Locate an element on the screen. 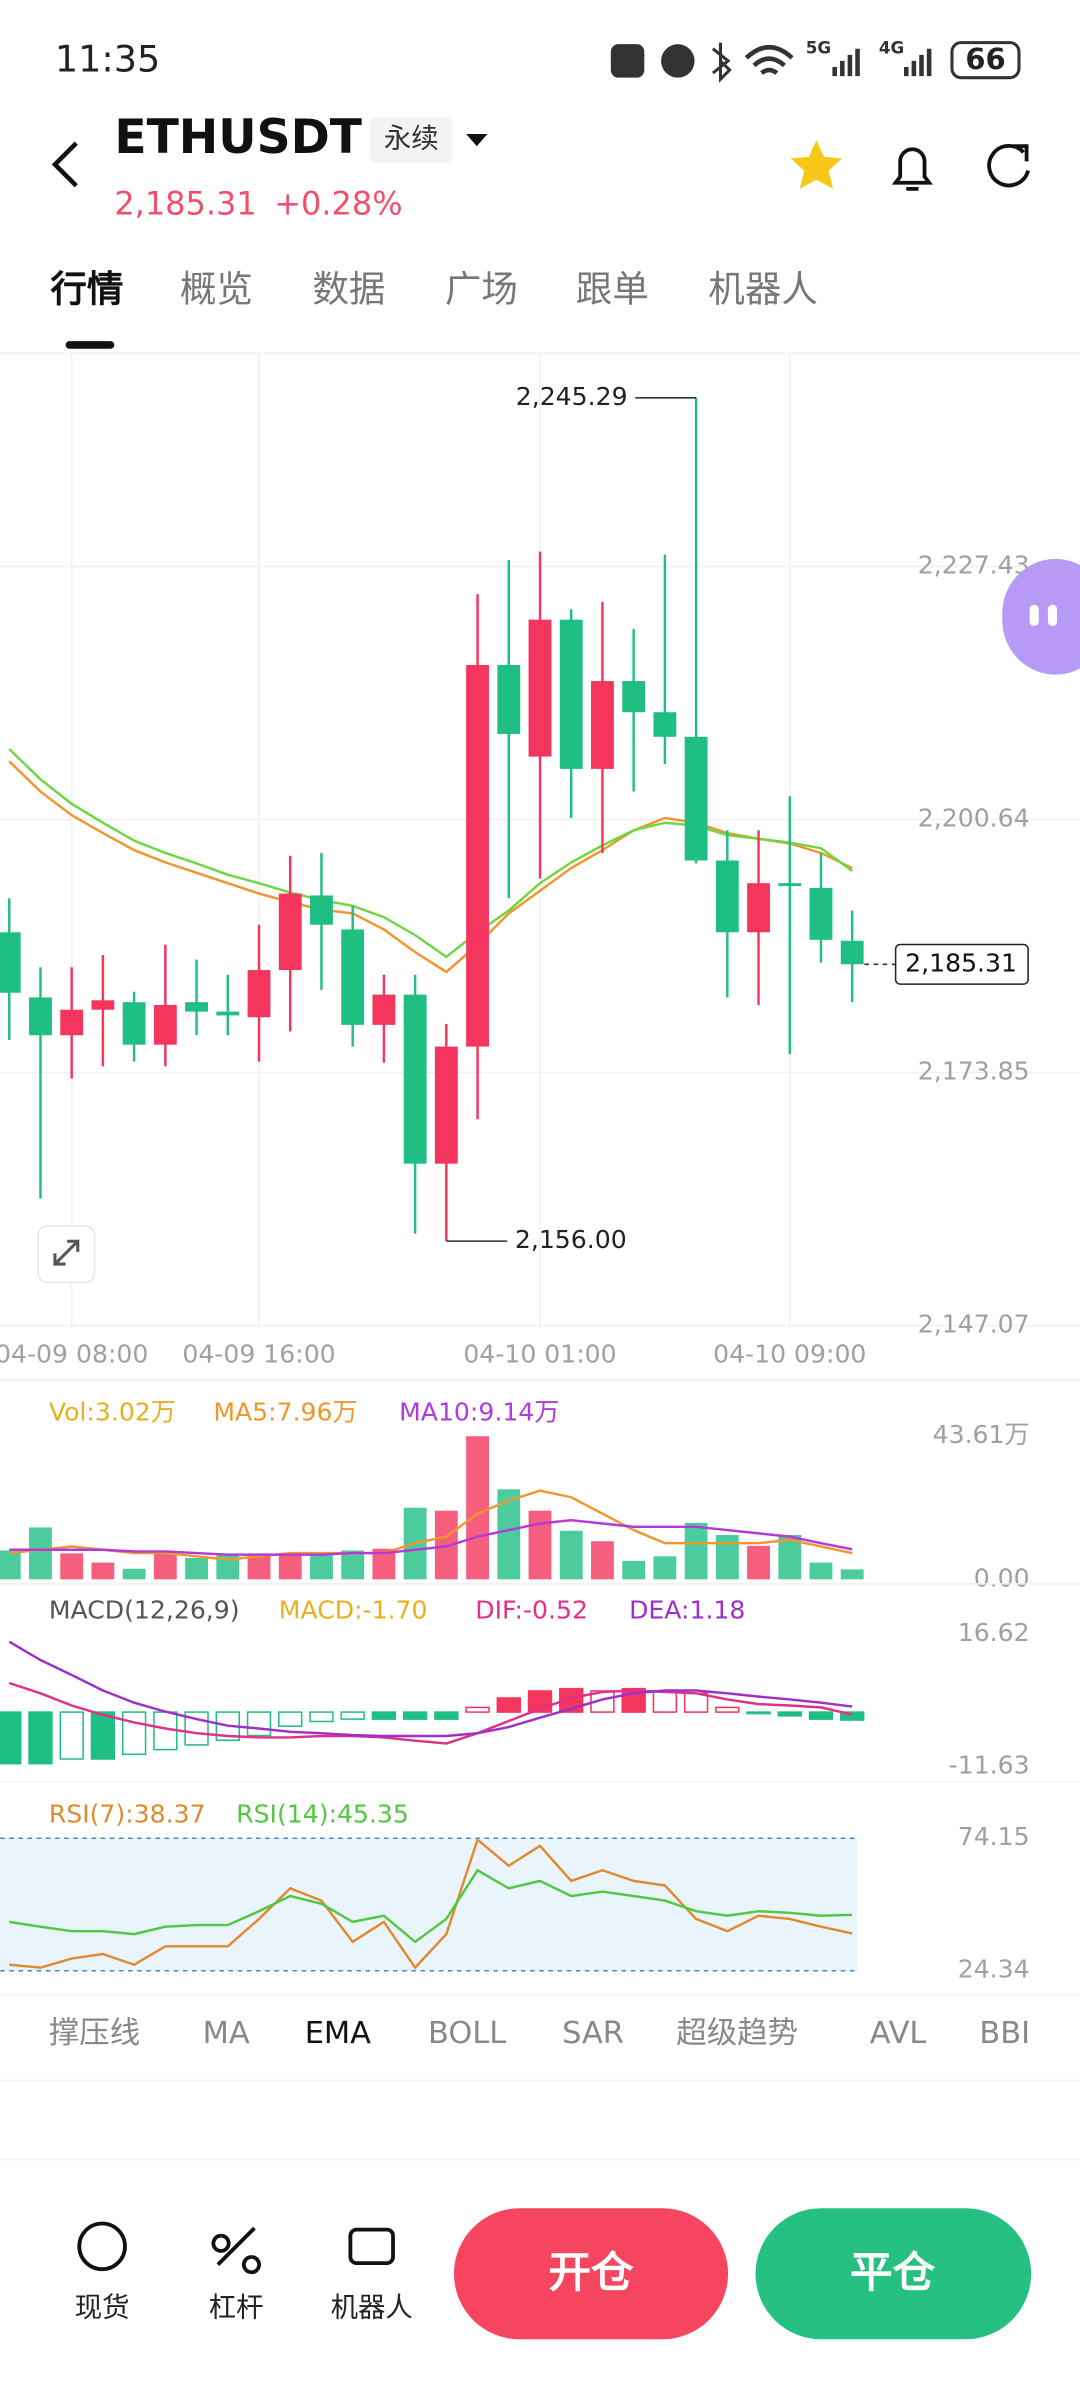 This screenshot has height=2388, width=1080. rsi-line is located at coordinates (431, 1906).